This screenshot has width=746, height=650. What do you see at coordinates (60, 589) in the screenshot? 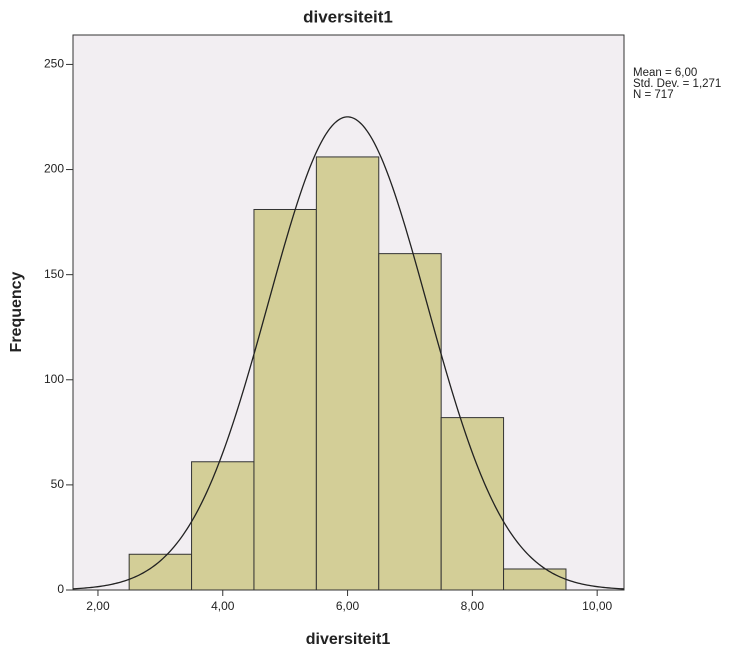
I see `y-tick-label: 0` at bounding box center [60, 589].